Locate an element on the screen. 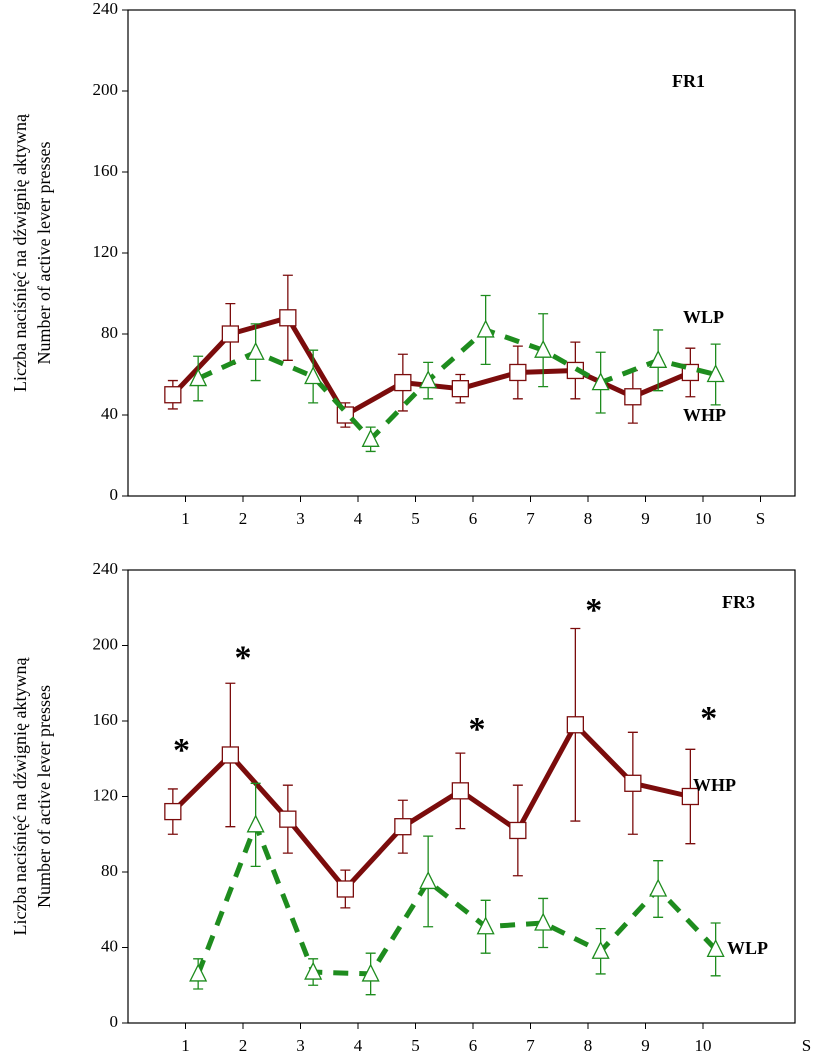  panel-title: FR1 is located at coordinates (688, 81).